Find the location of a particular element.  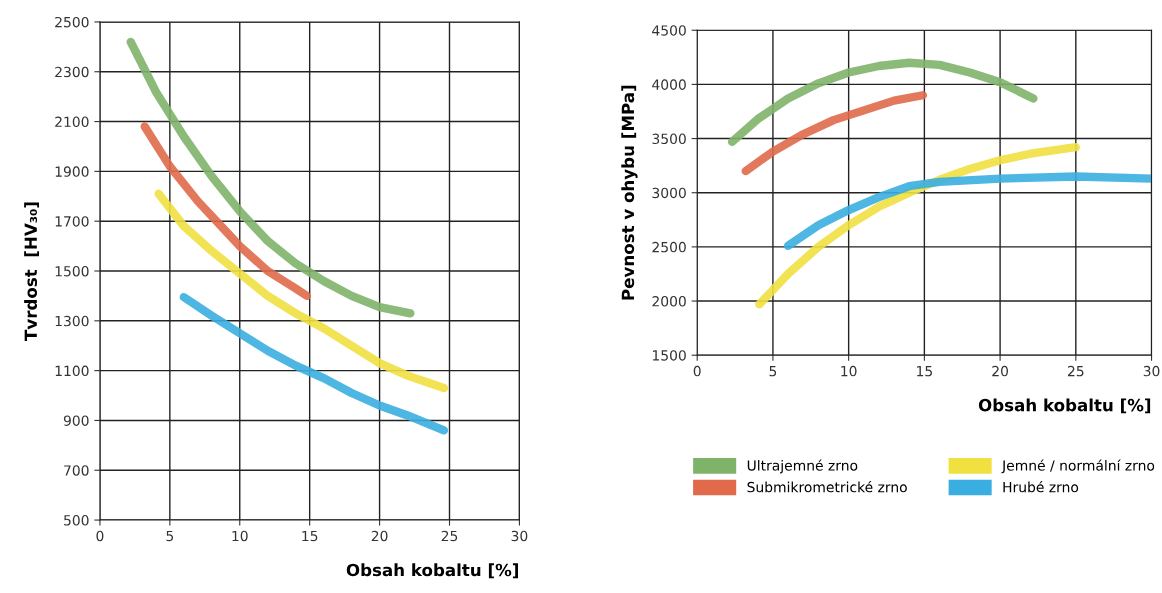

y-tick-label: 2100 is located at coordinates (72, 122).